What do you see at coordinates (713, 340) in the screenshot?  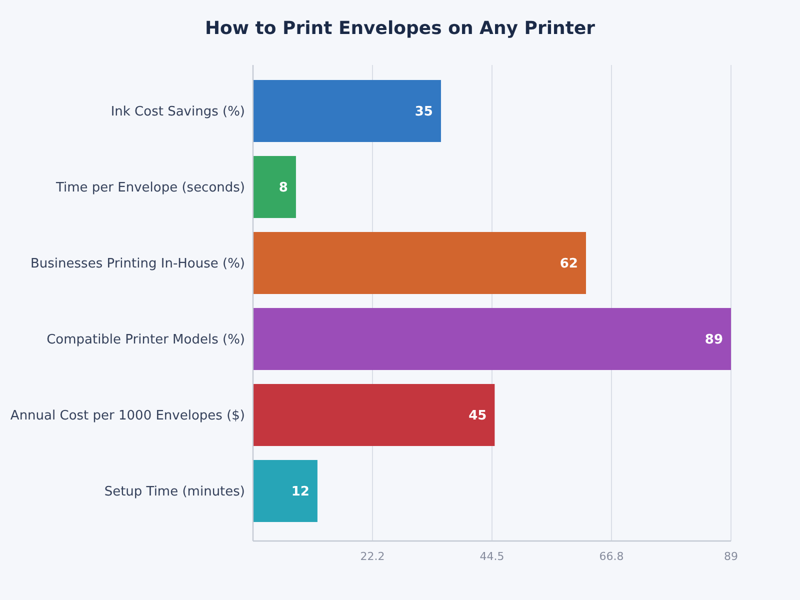 I see `data-label: 89` at bounding box center [713, 340].